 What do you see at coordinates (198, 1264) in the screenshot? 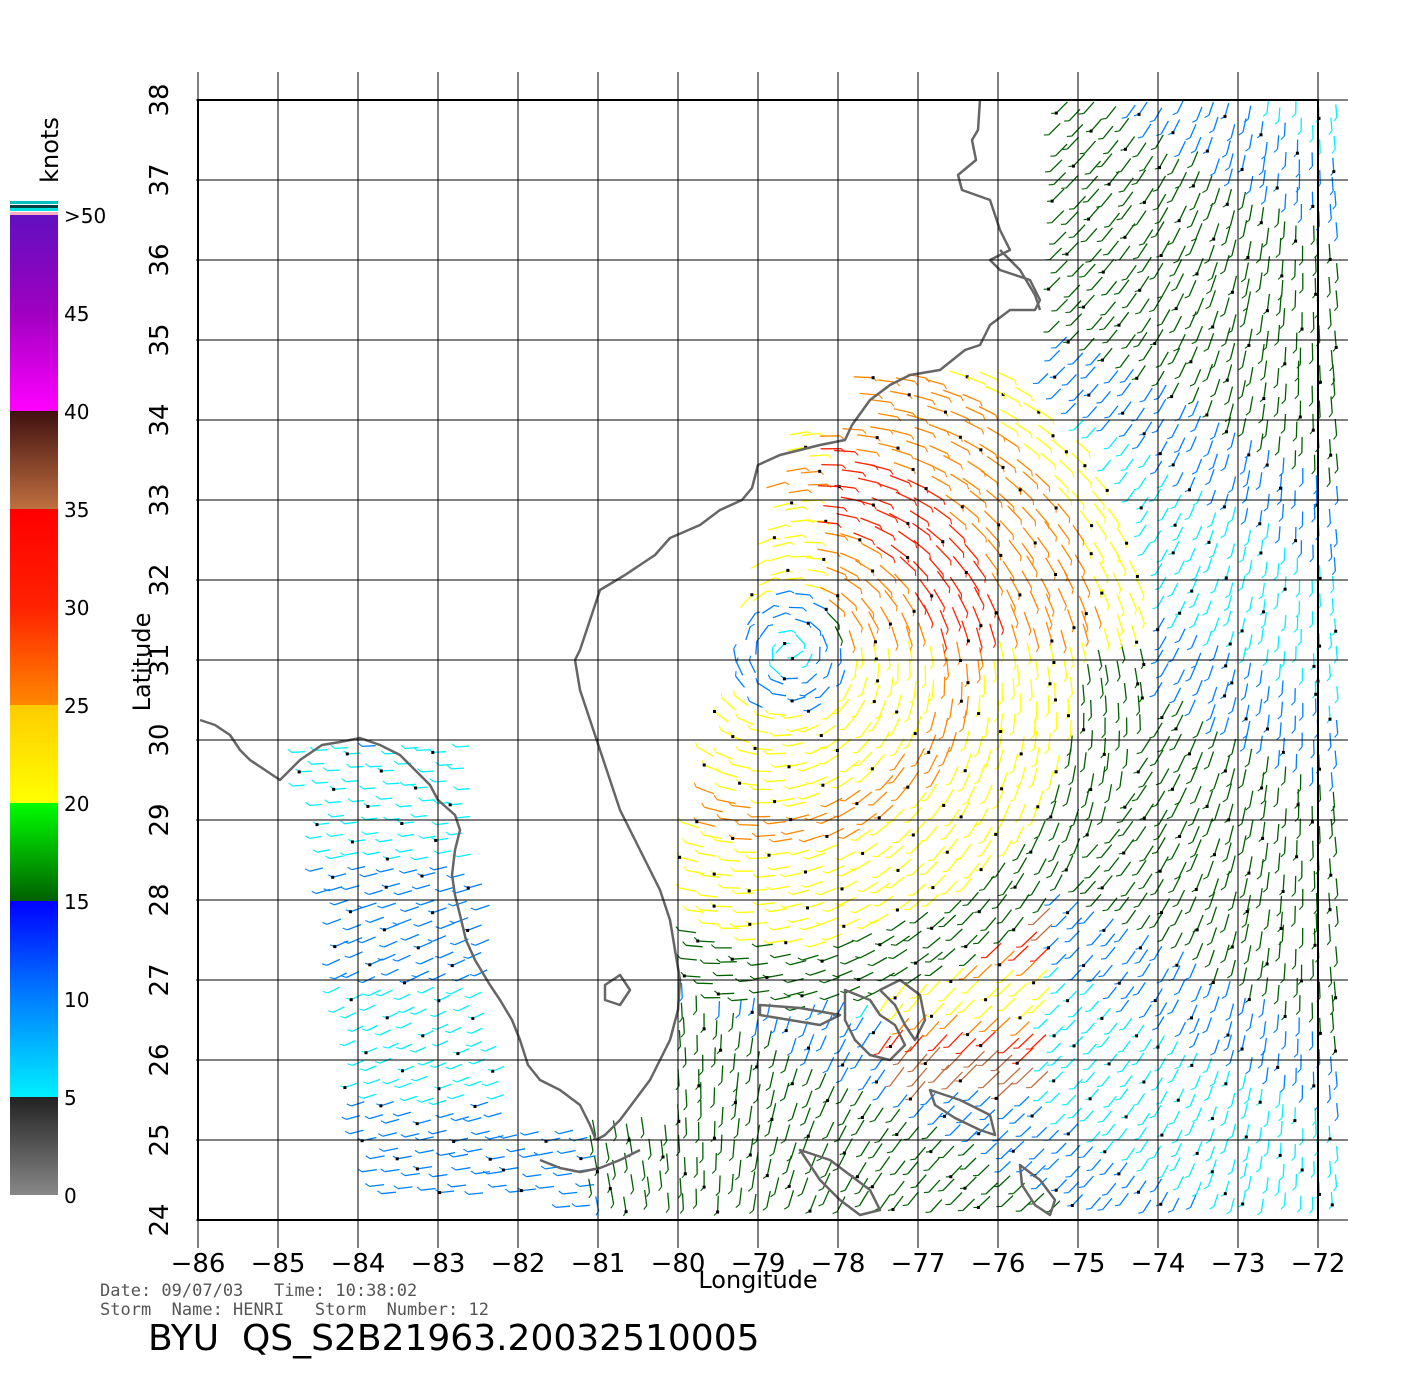
I see `x-tick-label: −86` at bounding box center [198, 1264].